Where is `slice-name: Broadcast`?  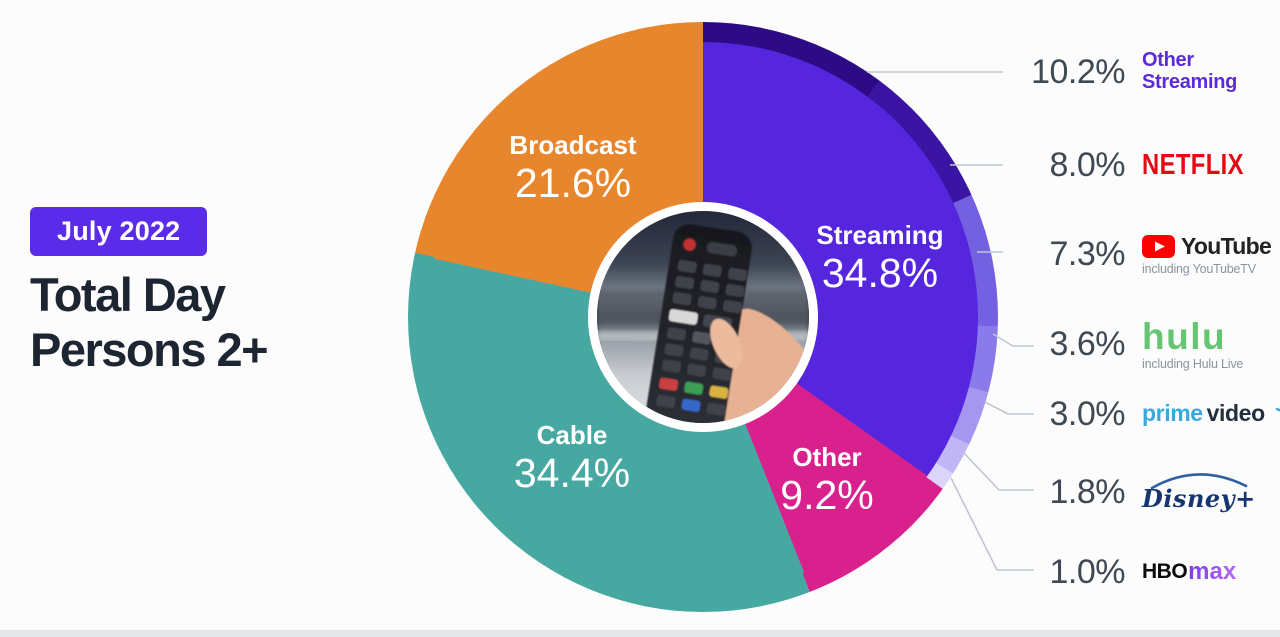
slice-name: Broadcast is located at coordinates (573, 145).